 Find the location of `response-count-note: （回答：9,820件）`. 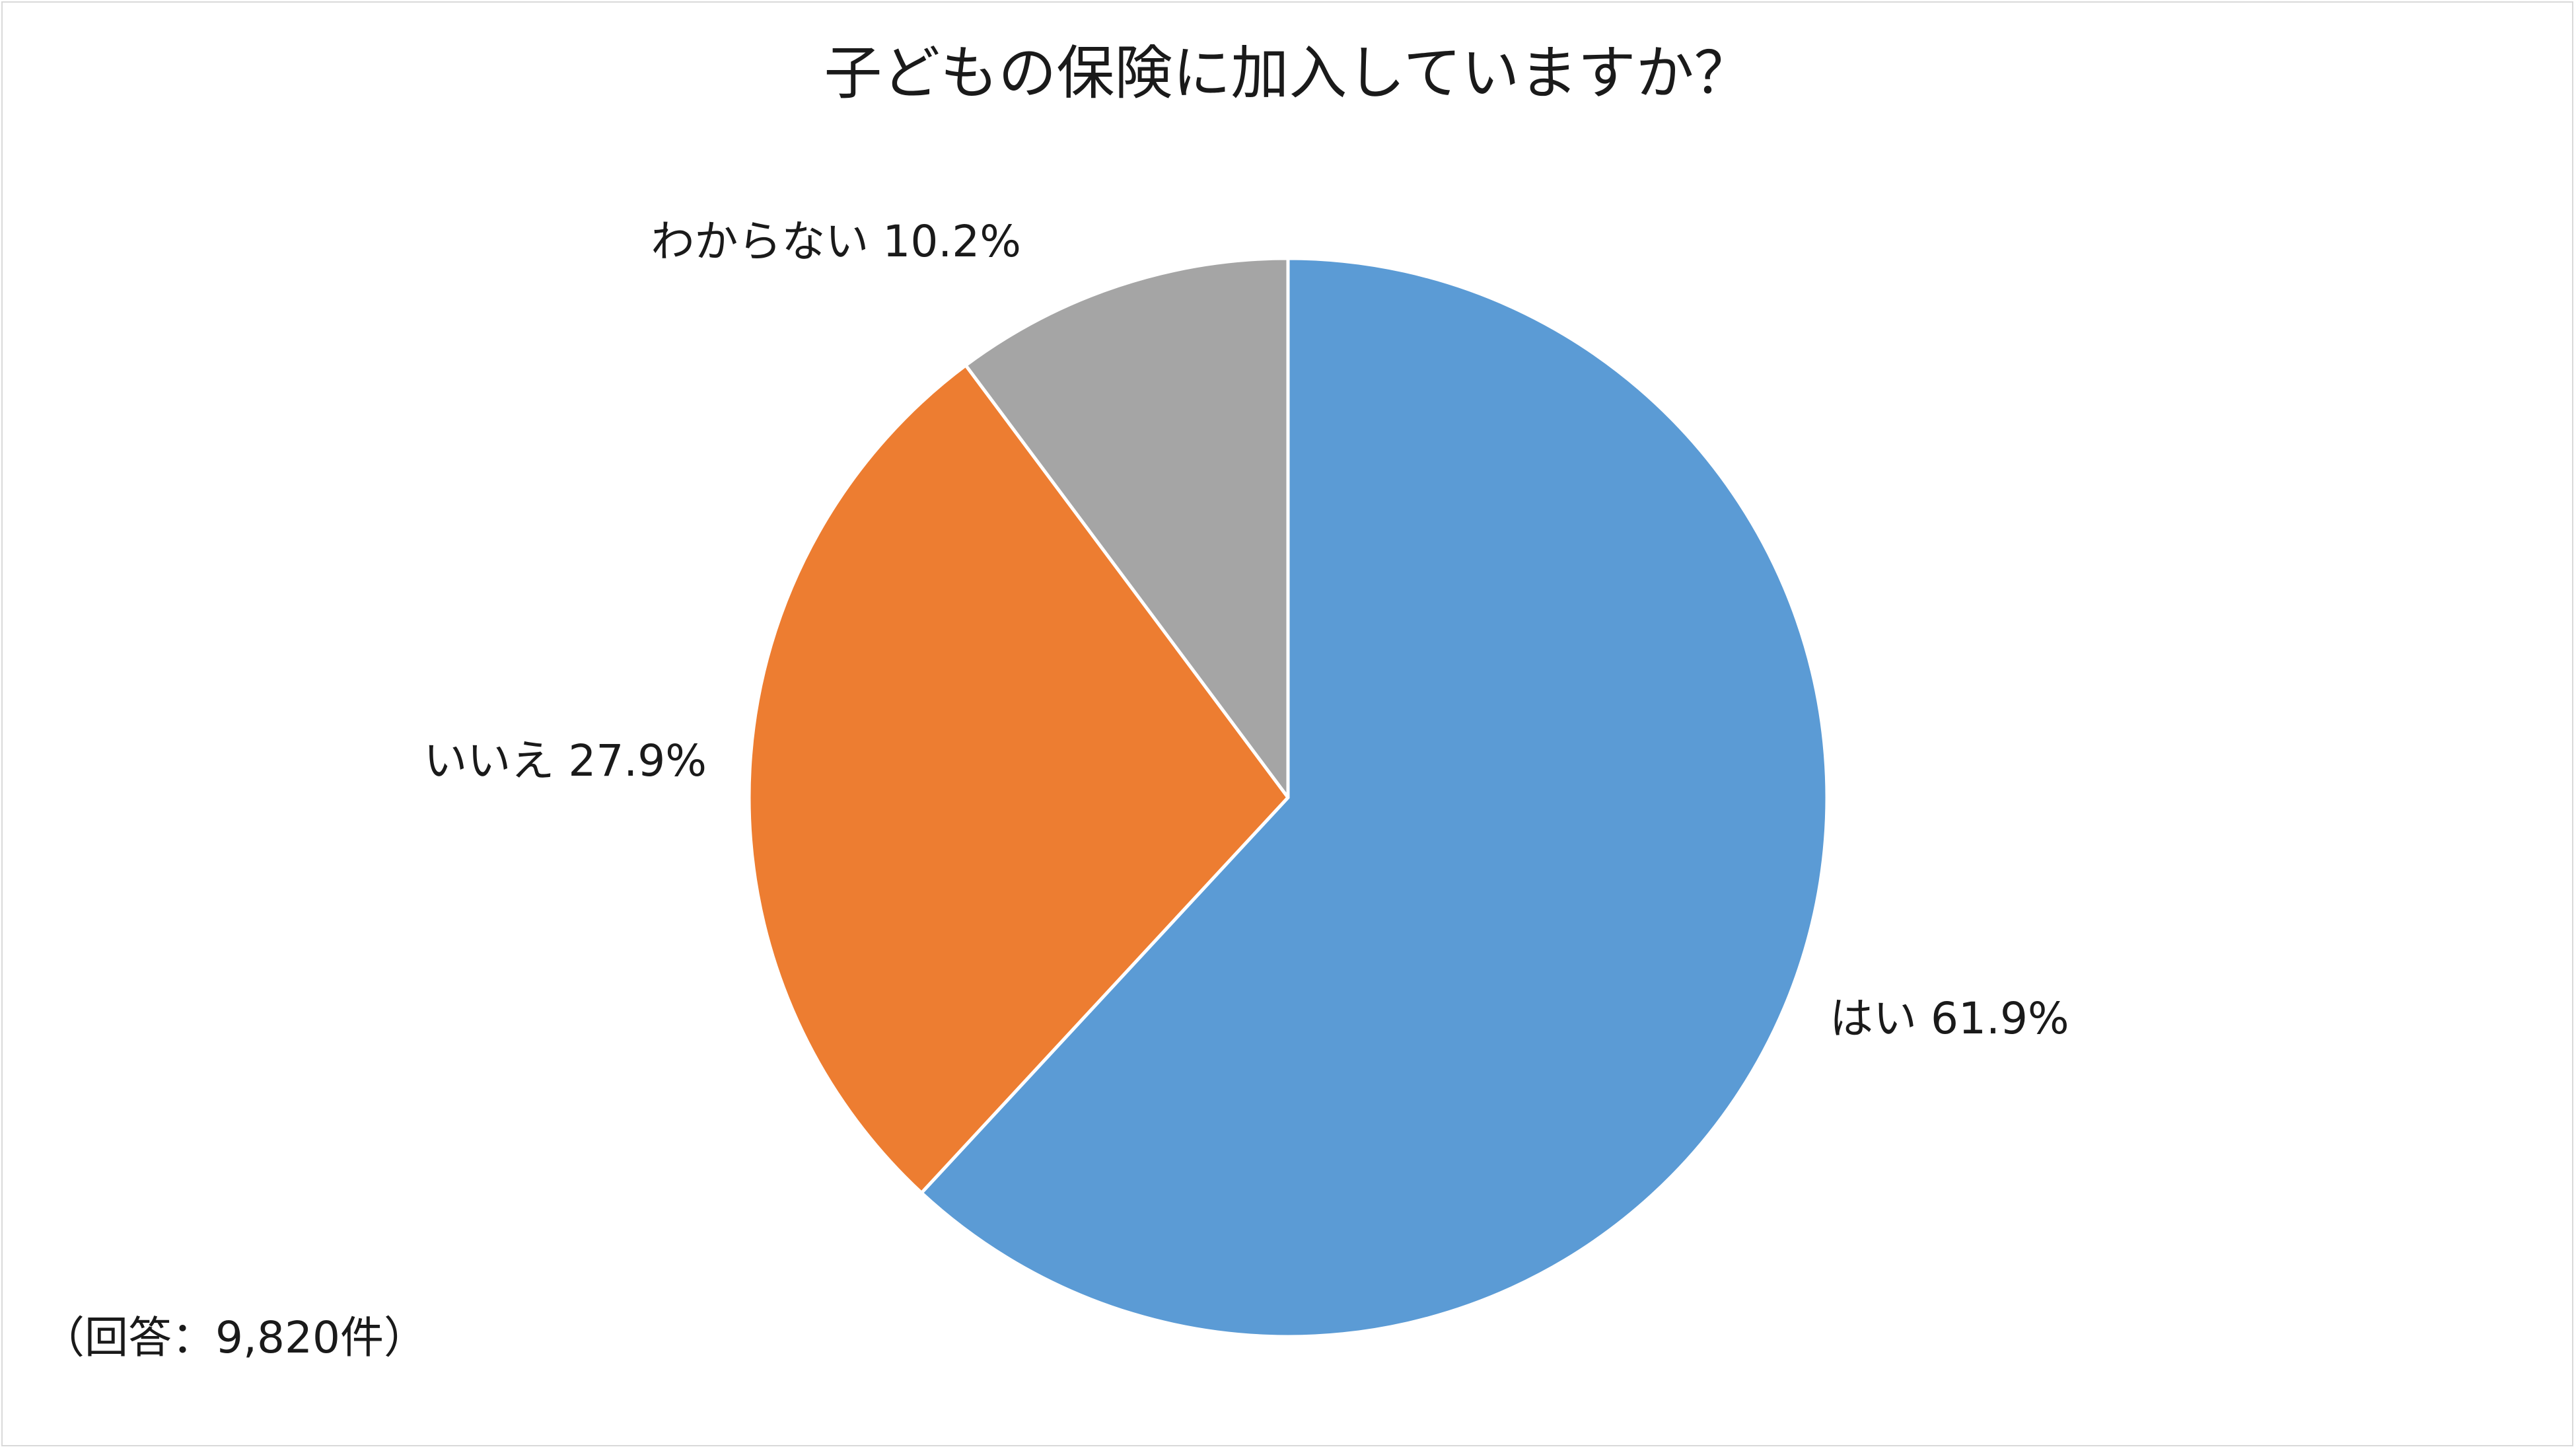

response-count-note: （回答：9,820件） is located at coordinates (234, 1337).